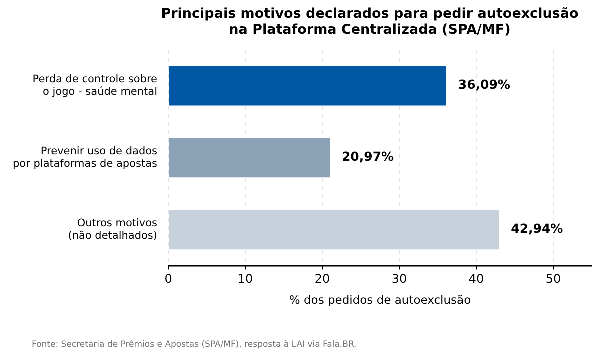 This screenshot has height=360, width=600. What do you see at coordinates (476, 279) in the screenshot?
I see `x-tick-label: 40` at bounding box center [476, 279].